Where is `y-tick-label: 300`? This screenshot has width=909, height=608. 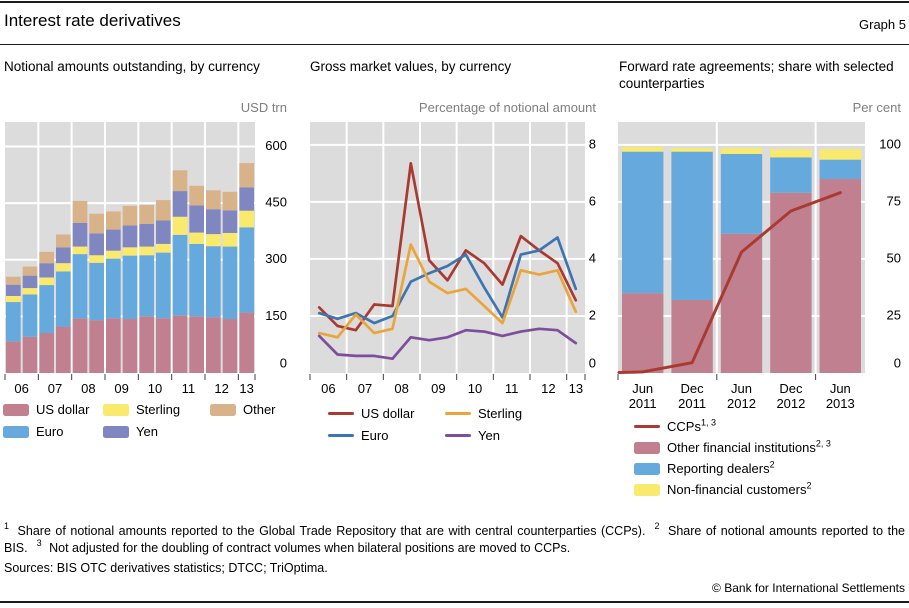 y-tick-label: 300 is located at coordinates (276, 258).